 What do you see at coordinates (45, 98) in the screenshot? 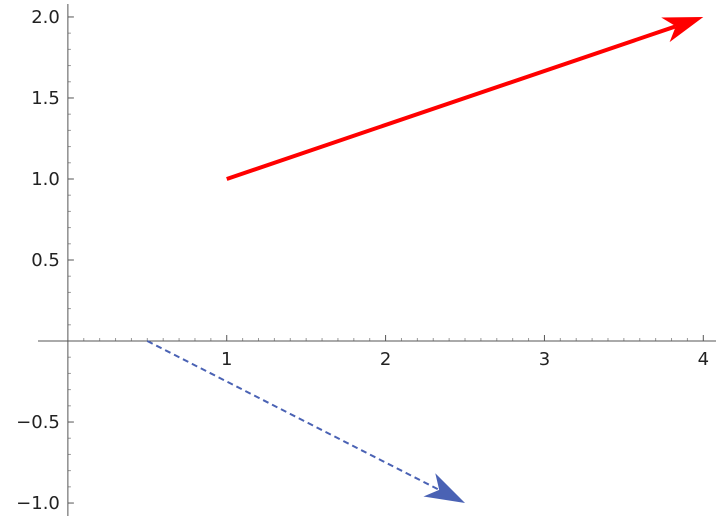
I see `y-tick-label: 1.5` at bounding box center [45, 98].